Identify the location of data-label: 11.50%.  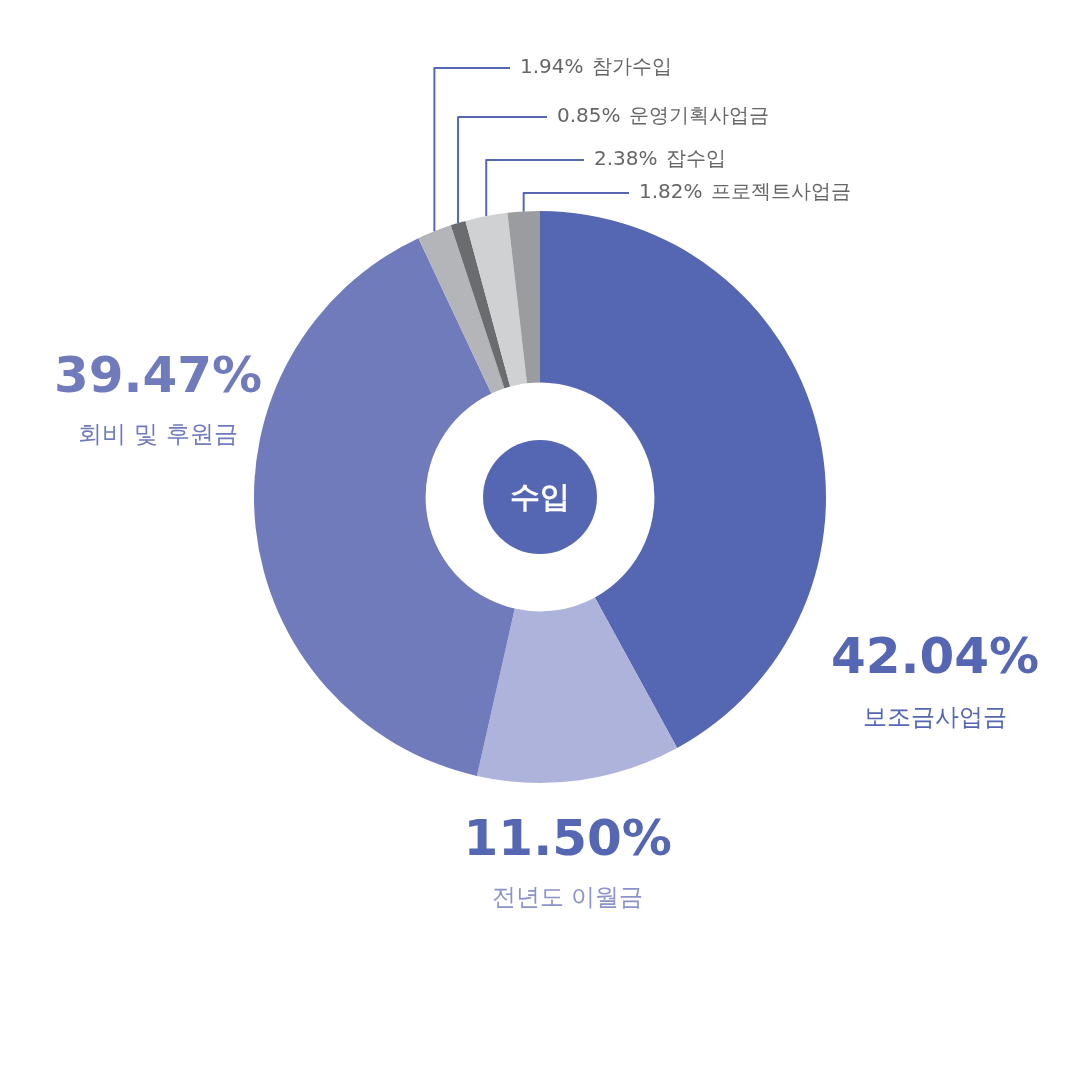
(567, 838).